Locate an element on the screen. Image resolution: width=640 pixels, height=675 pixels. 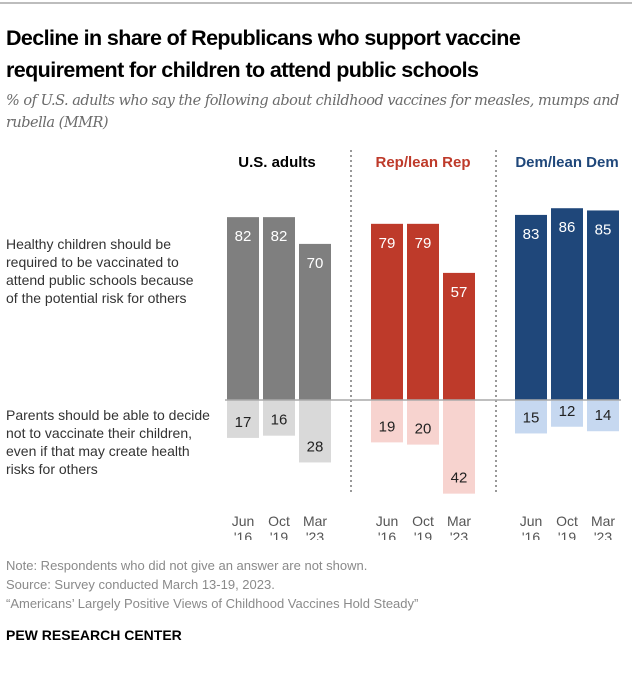
data-label-parents-decide: 28 is located at coordinates (315, 446).